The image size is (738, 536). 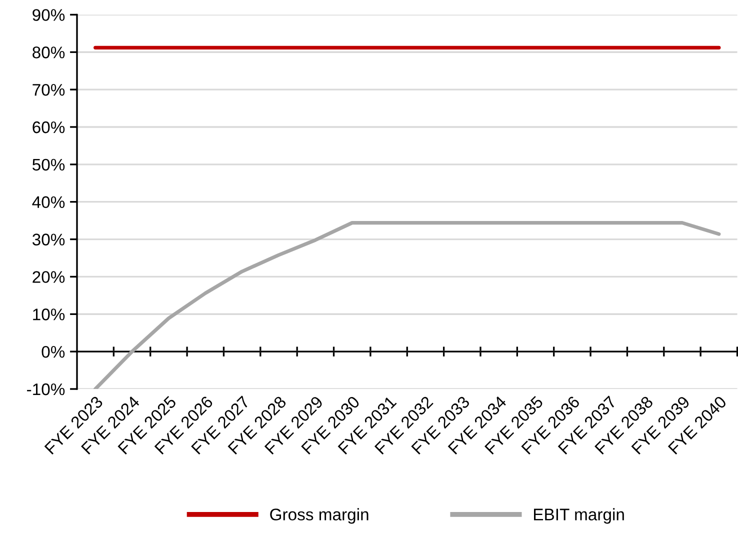 What do you see at coordinates (319, 516) in the screenshot?
I see `legend-label: Gross margin` at bounding box center [319, 516].